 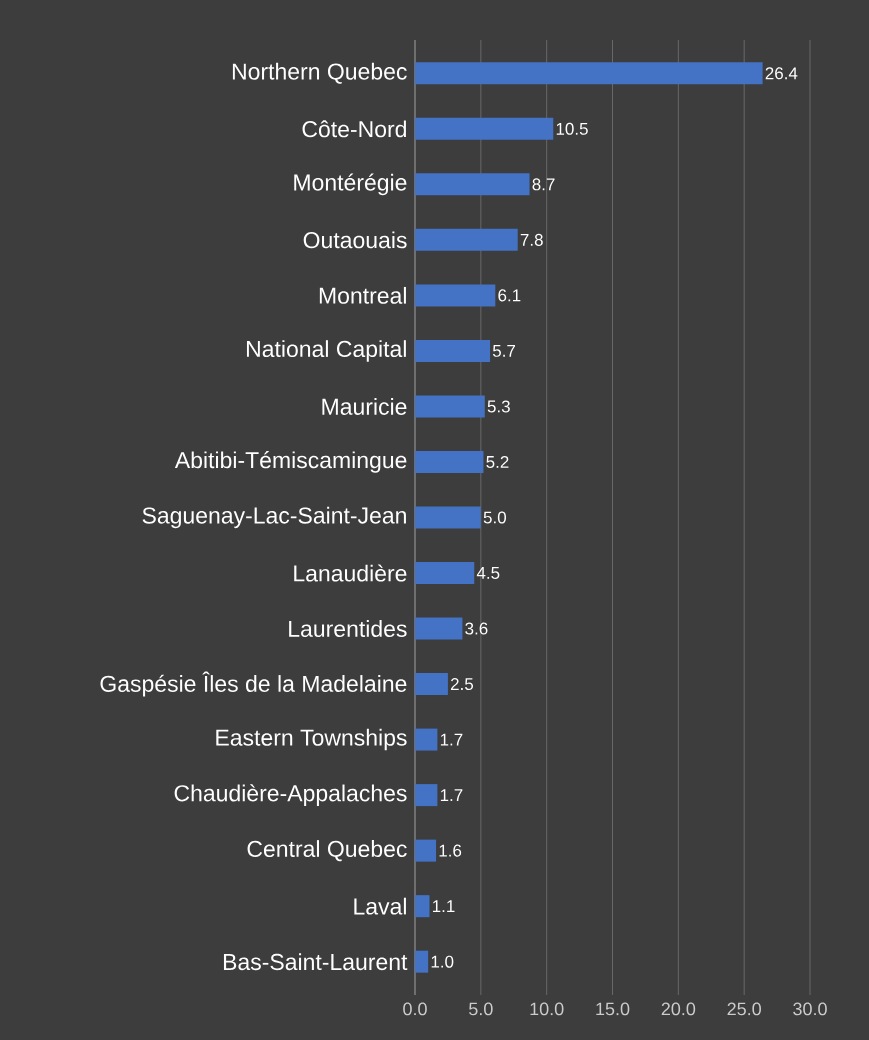 What do you see at coordinates (355, 240) in the screenshot?
I see `y-tick-label: Outaouais` at bounding box center [355, 240].